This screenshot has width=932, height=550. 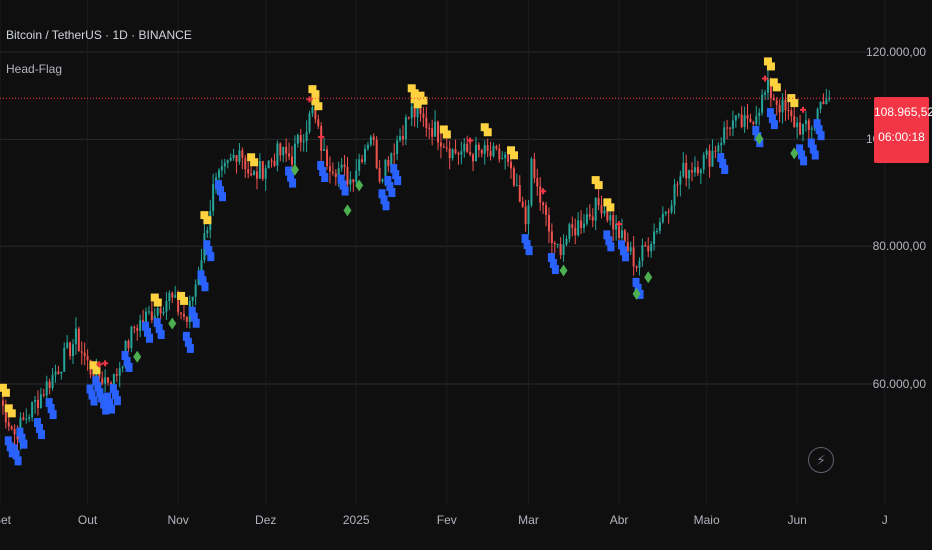 What do you see at coordinates (619, 224) in the screenshot?
I see `red-cross-marker` at bounding box center [619, 224].